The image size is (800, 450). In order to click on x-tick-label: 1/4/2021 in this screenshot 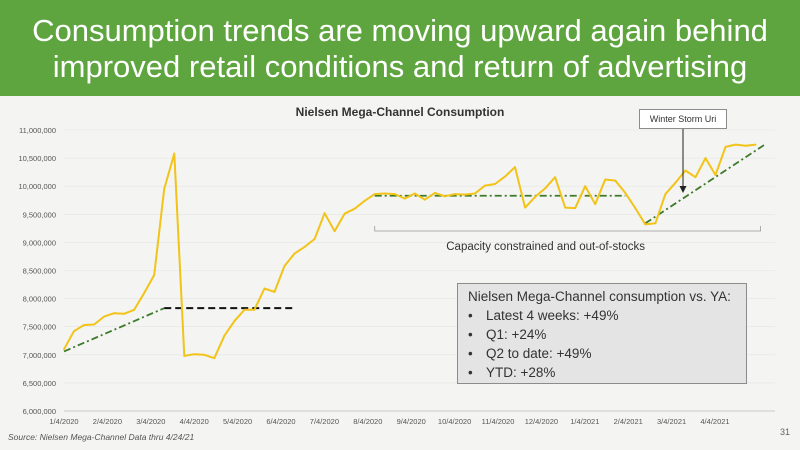, I will do `click(584, 421)`.